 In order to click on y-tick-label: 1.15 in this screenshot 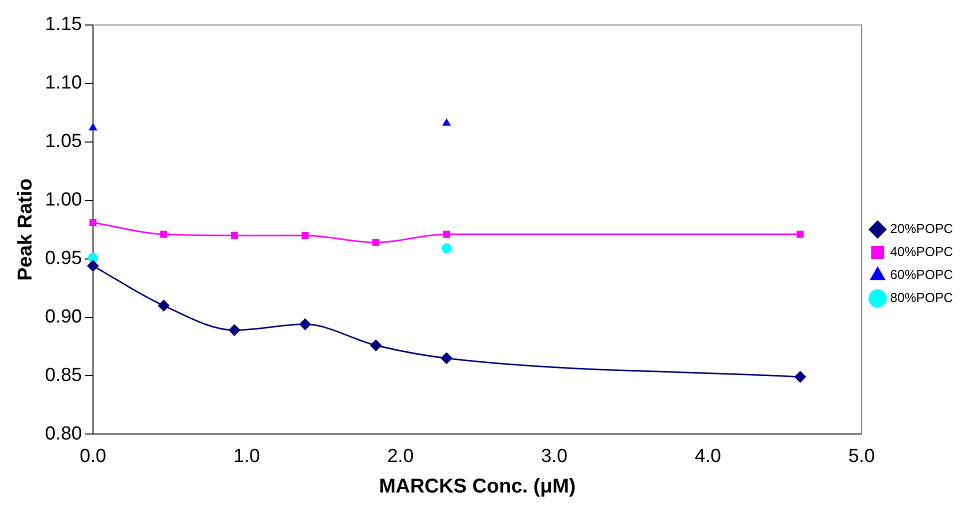, I will do `click(63, 25)`.